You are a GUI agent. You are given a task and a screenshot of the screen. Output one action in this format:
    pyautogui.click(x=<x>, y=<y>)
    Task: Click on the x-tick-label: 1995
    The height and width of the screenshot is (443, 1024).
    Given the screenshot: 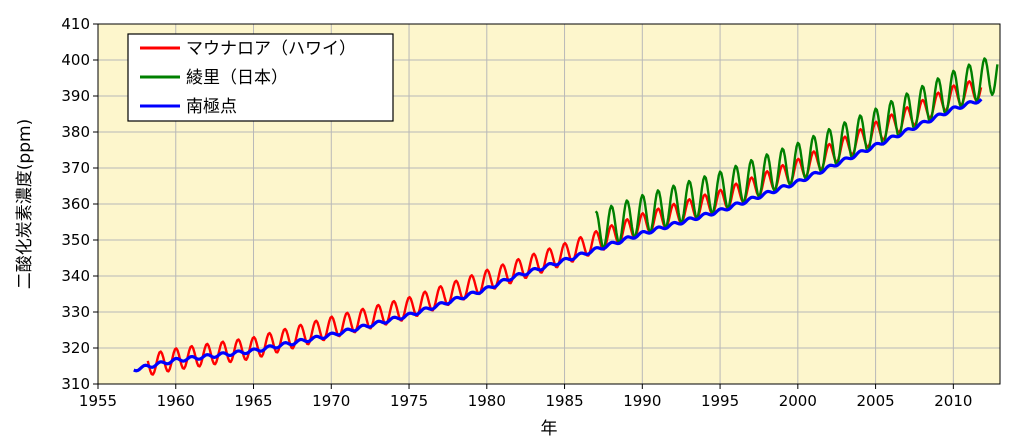 What is the action you would take?
    pyautogui.click(x=720, y=401)
    